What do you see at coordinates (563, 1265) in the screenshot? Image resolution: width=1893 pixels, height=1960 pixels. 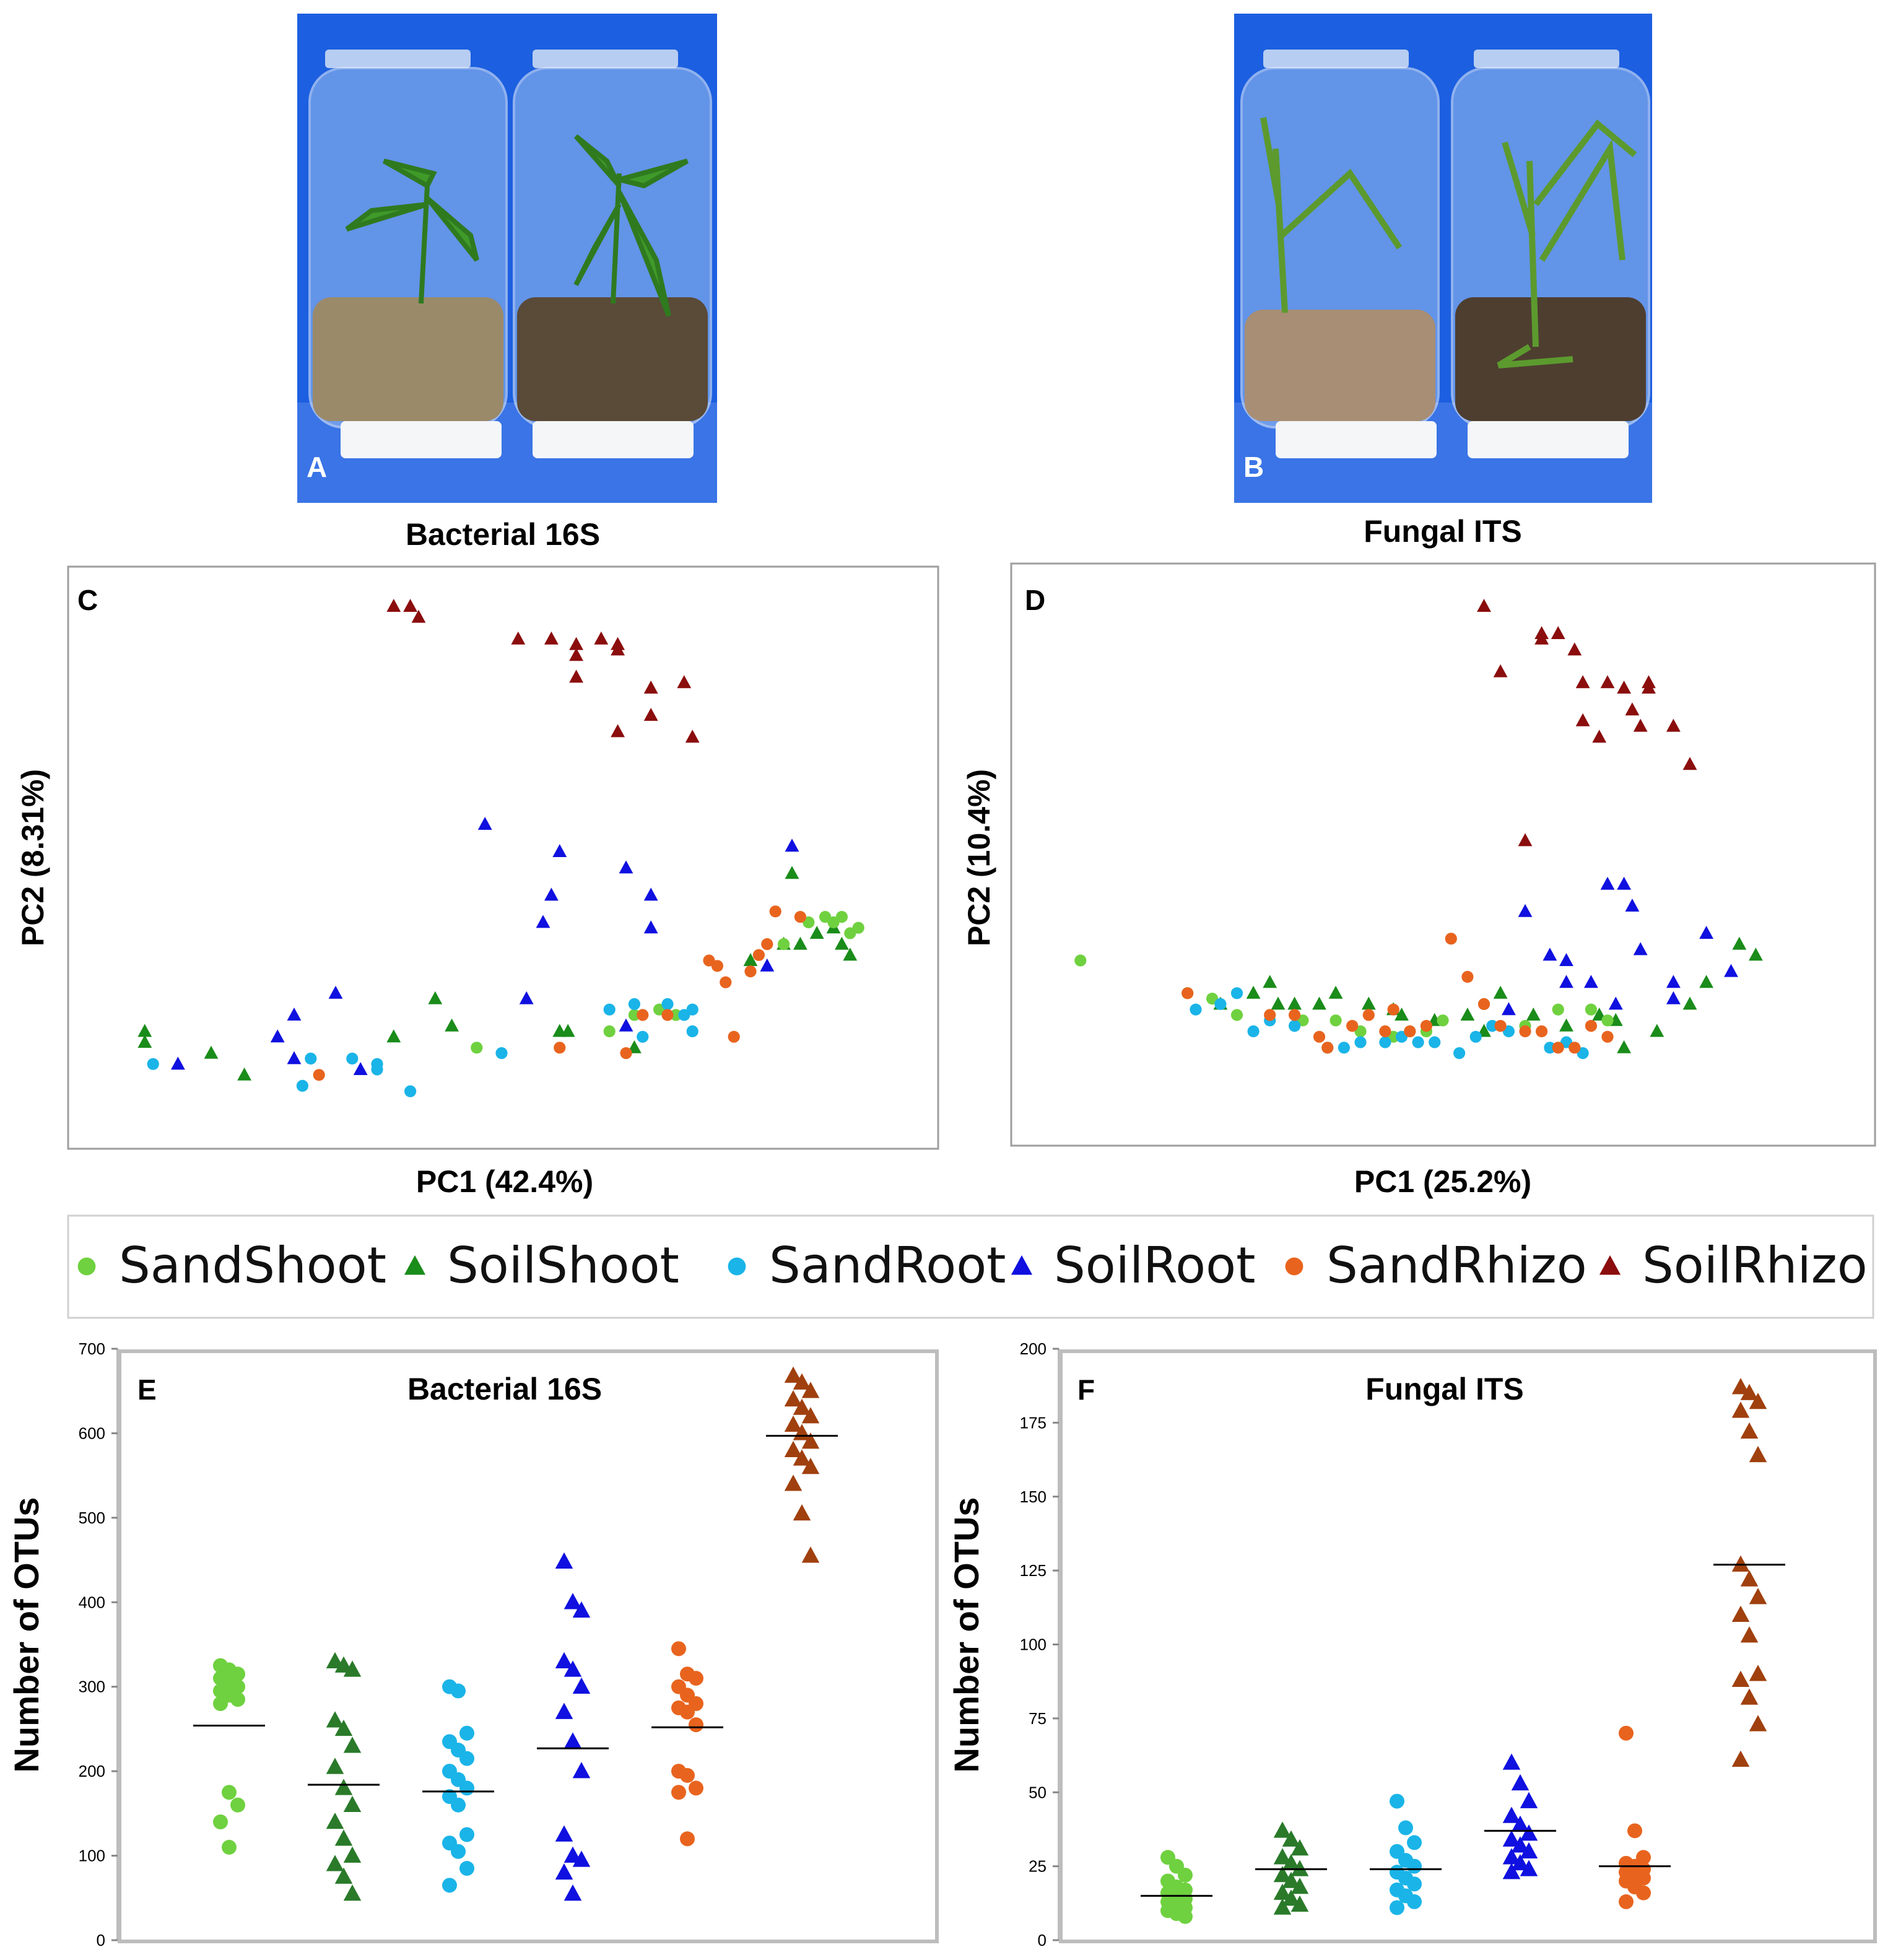 I see `legend-label-soilshoot: SoilShoot` at bounding box center [563, 1265].